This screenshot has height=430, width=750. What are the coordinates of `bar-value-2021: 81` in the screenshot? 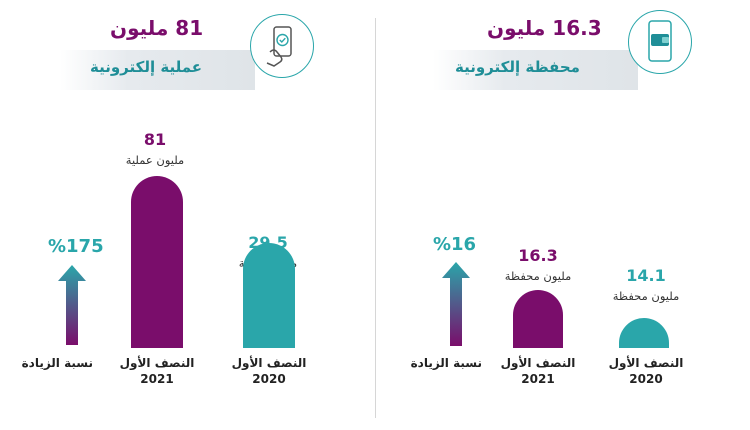 It's located at (155, 139).